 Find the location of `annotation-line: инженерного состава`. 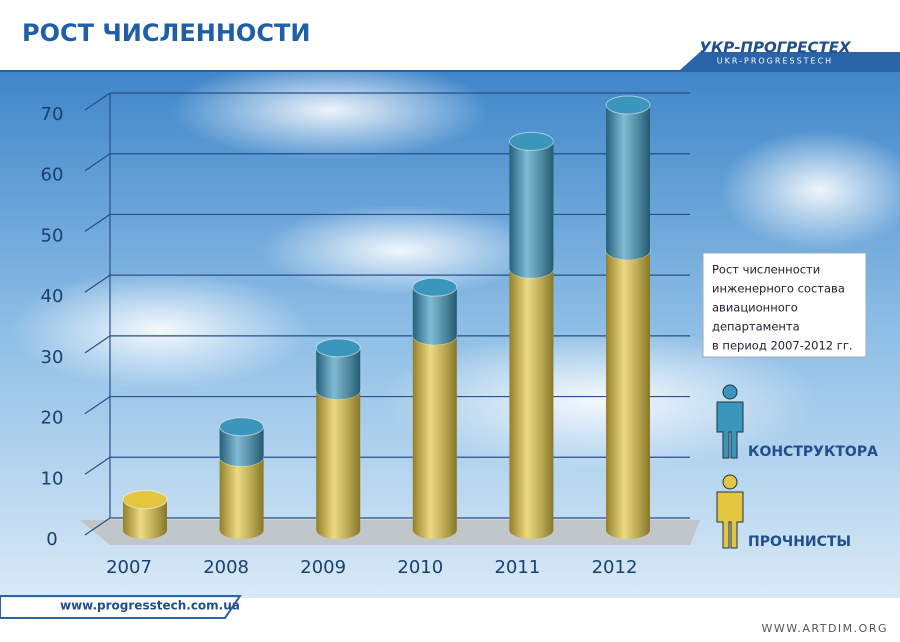

annotation-line: инженерного состава is located at coordinates (778, 289).